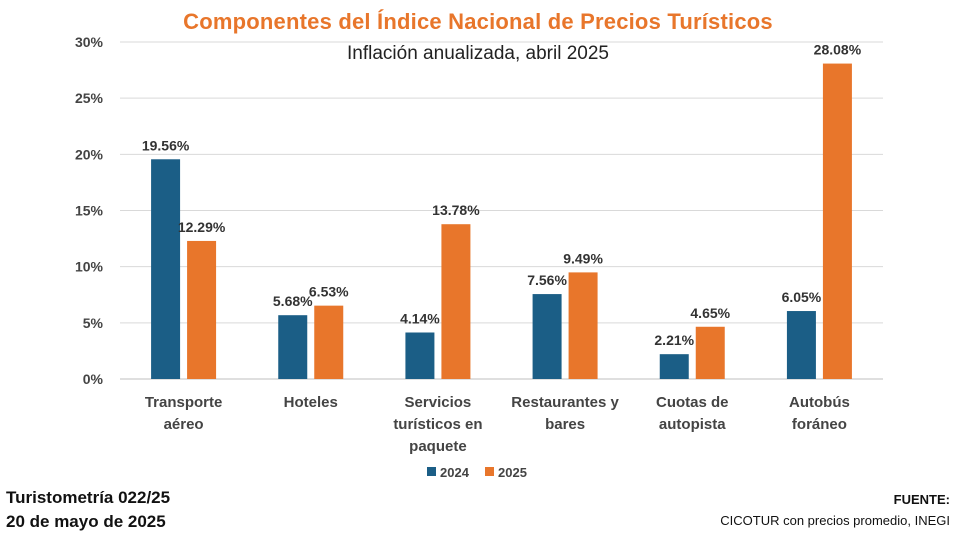 The image size is (956, 535). Describe the element at coordinates (329, 292) in the screenshot. I see `data-label-2025: 6.53%` at that location.